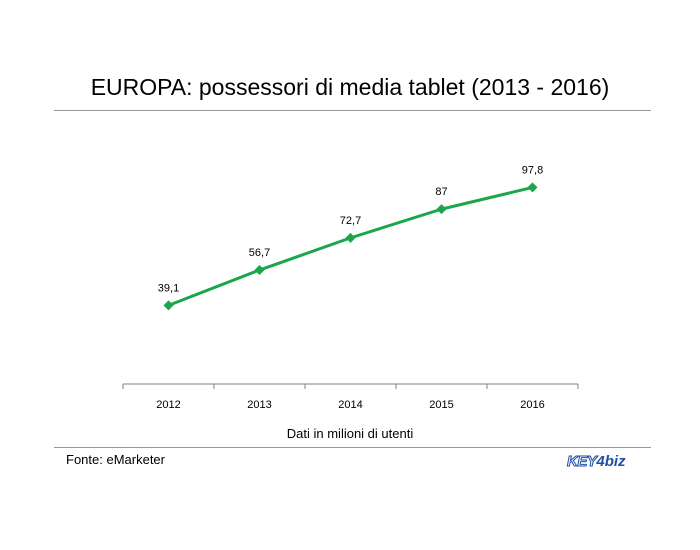 This screenshot has width=700, height=550. What do you see at coordinates (350, 221) in the screenshot?
I see `data-label: 72,7` at bounding box center [350, 221].